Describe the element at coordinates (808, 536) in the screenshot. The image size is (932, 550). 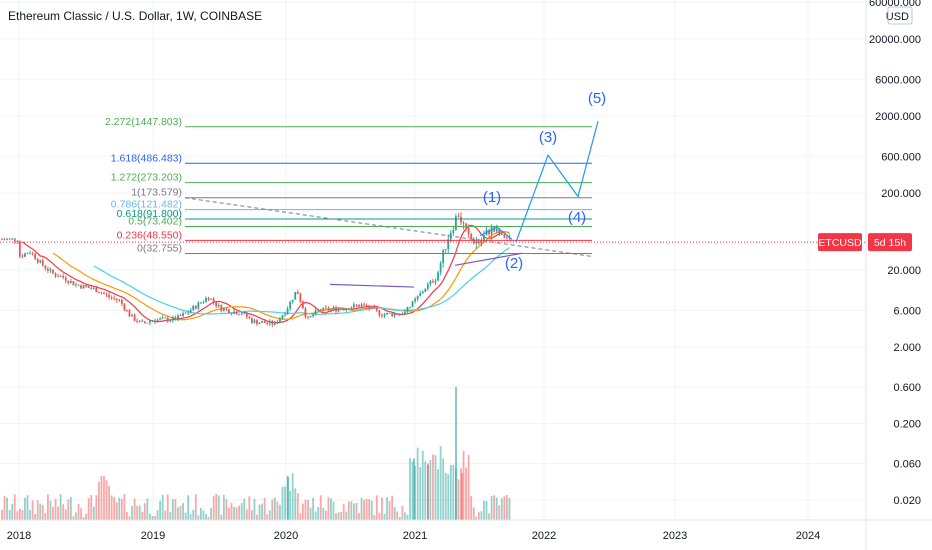
I see `year-tick-label: 2024` at that location.